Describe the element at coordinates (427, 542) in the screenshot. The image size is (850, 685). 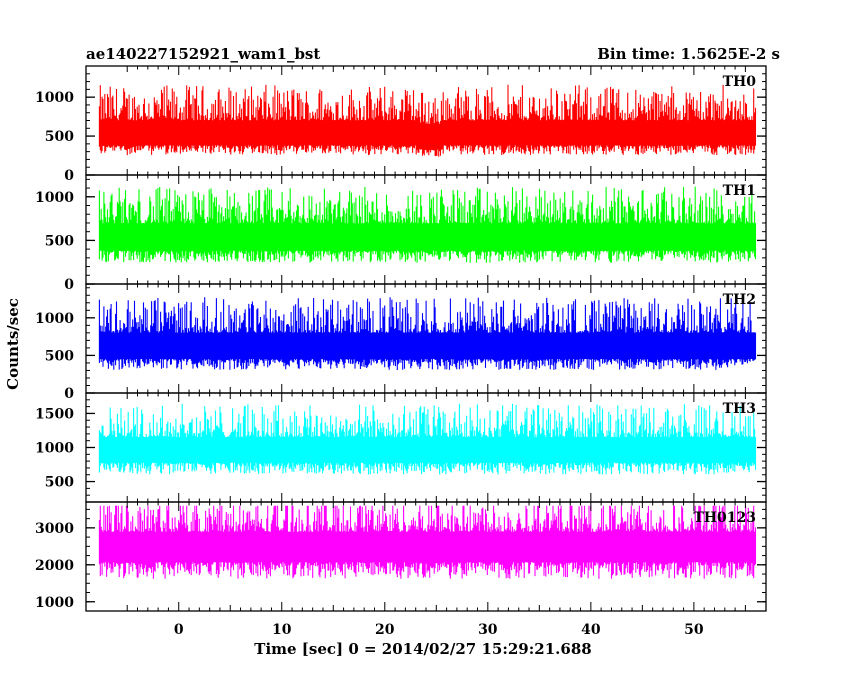
I see `series-trace-th0123` at that location.